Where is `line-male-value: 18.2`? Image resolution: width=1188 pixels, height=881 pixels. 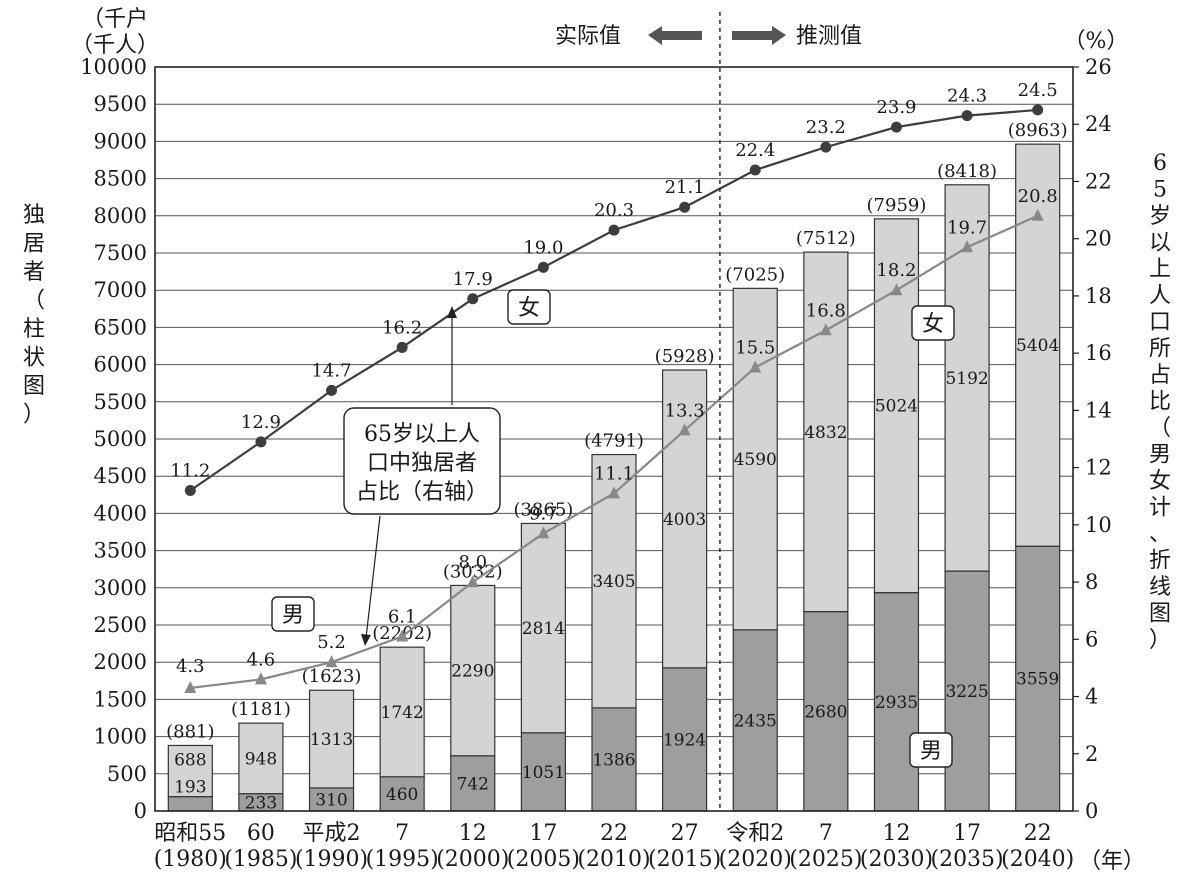
line-male-value: 18.2 is located at coordinates (896, 270).